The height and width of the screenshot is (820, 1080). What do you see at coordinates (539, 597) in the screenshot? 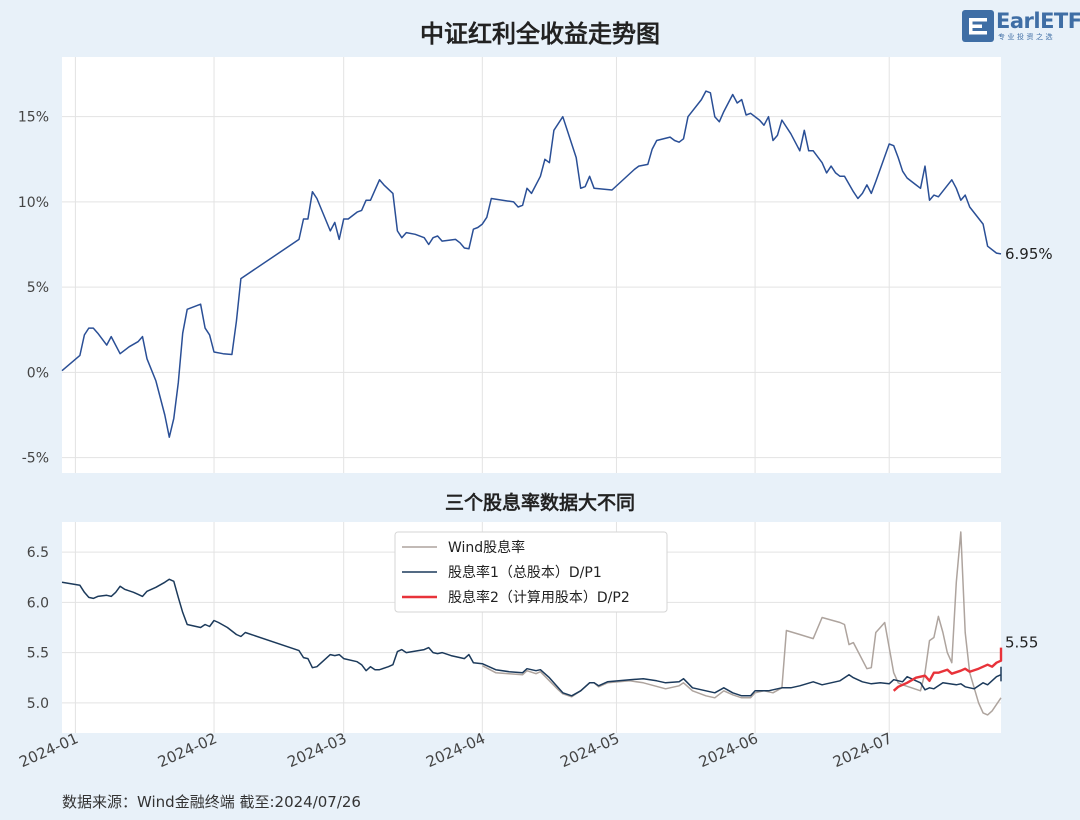
I see `legend-item-label: 股息率2（计算用股本）D/P2` at bounding box center [539, 597].